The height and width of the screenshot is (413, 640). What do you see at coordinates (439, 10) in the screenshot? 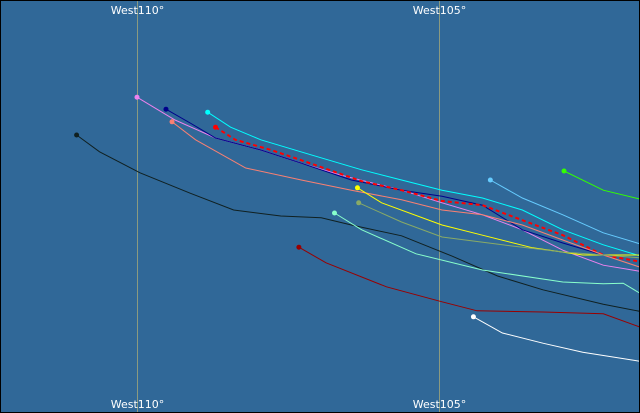
I see `meridian-label-top-105: West105°` at bounding box center [439, 10].